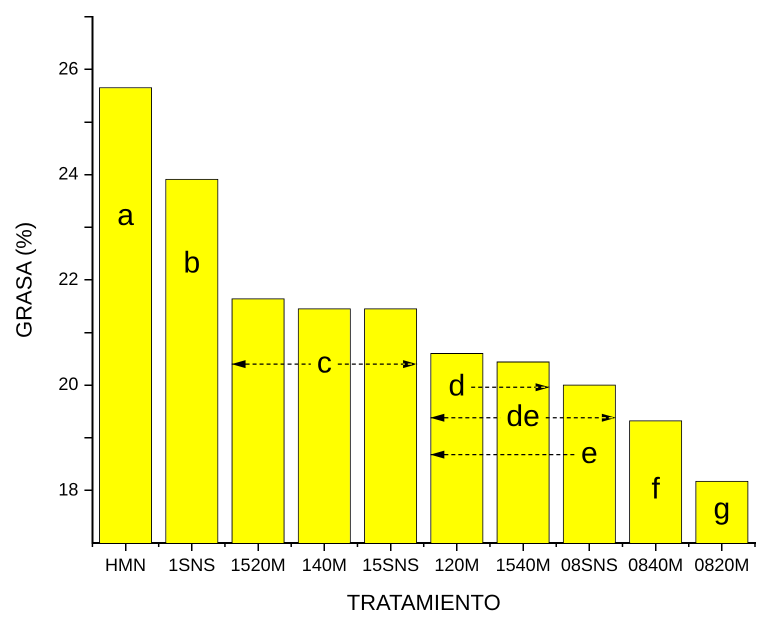 The width and height of the screenshot is (759, 627). What do you see at coordinates (589, 564) in the screenshot?
I see `x-tick-label: 08SNS` at bounding box center [589, 564].